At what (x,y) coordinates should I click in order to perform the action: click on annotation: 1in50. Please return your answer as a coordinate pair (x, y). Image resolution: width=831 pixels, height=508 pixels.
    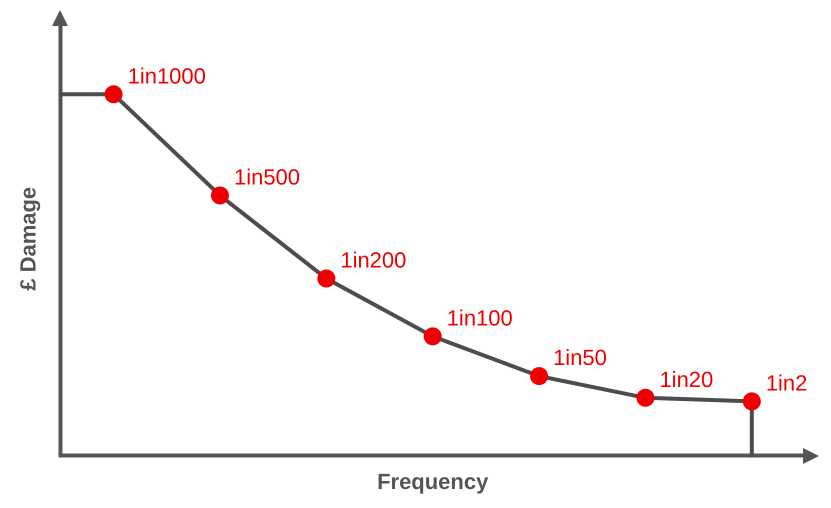
    Looking at the image, I should click on (580, 357).